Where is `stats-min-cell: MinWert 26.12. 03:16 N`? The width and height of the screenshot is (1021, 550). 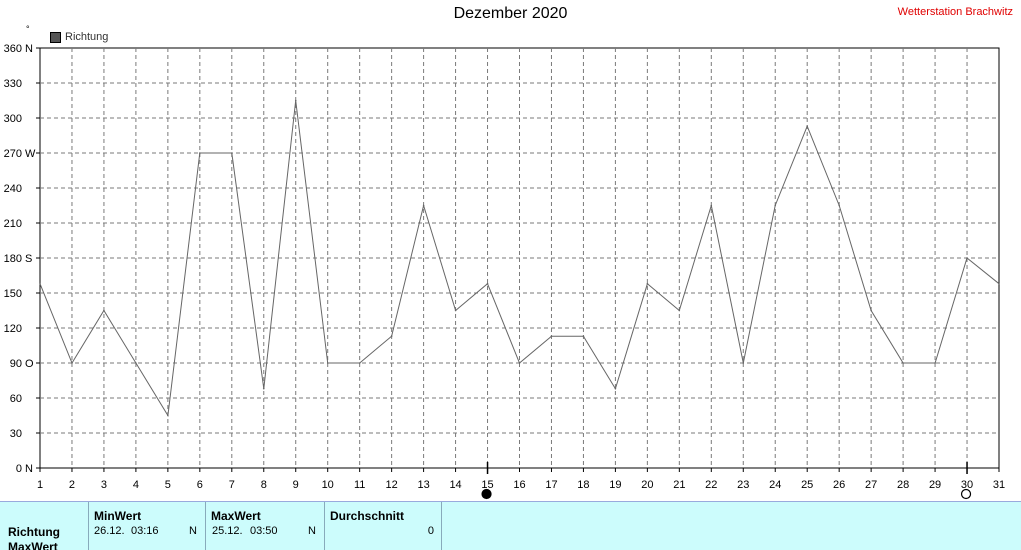
stats-min-cell: MinWert 26.12. 03:16 N is located at coordinates (147, 526).